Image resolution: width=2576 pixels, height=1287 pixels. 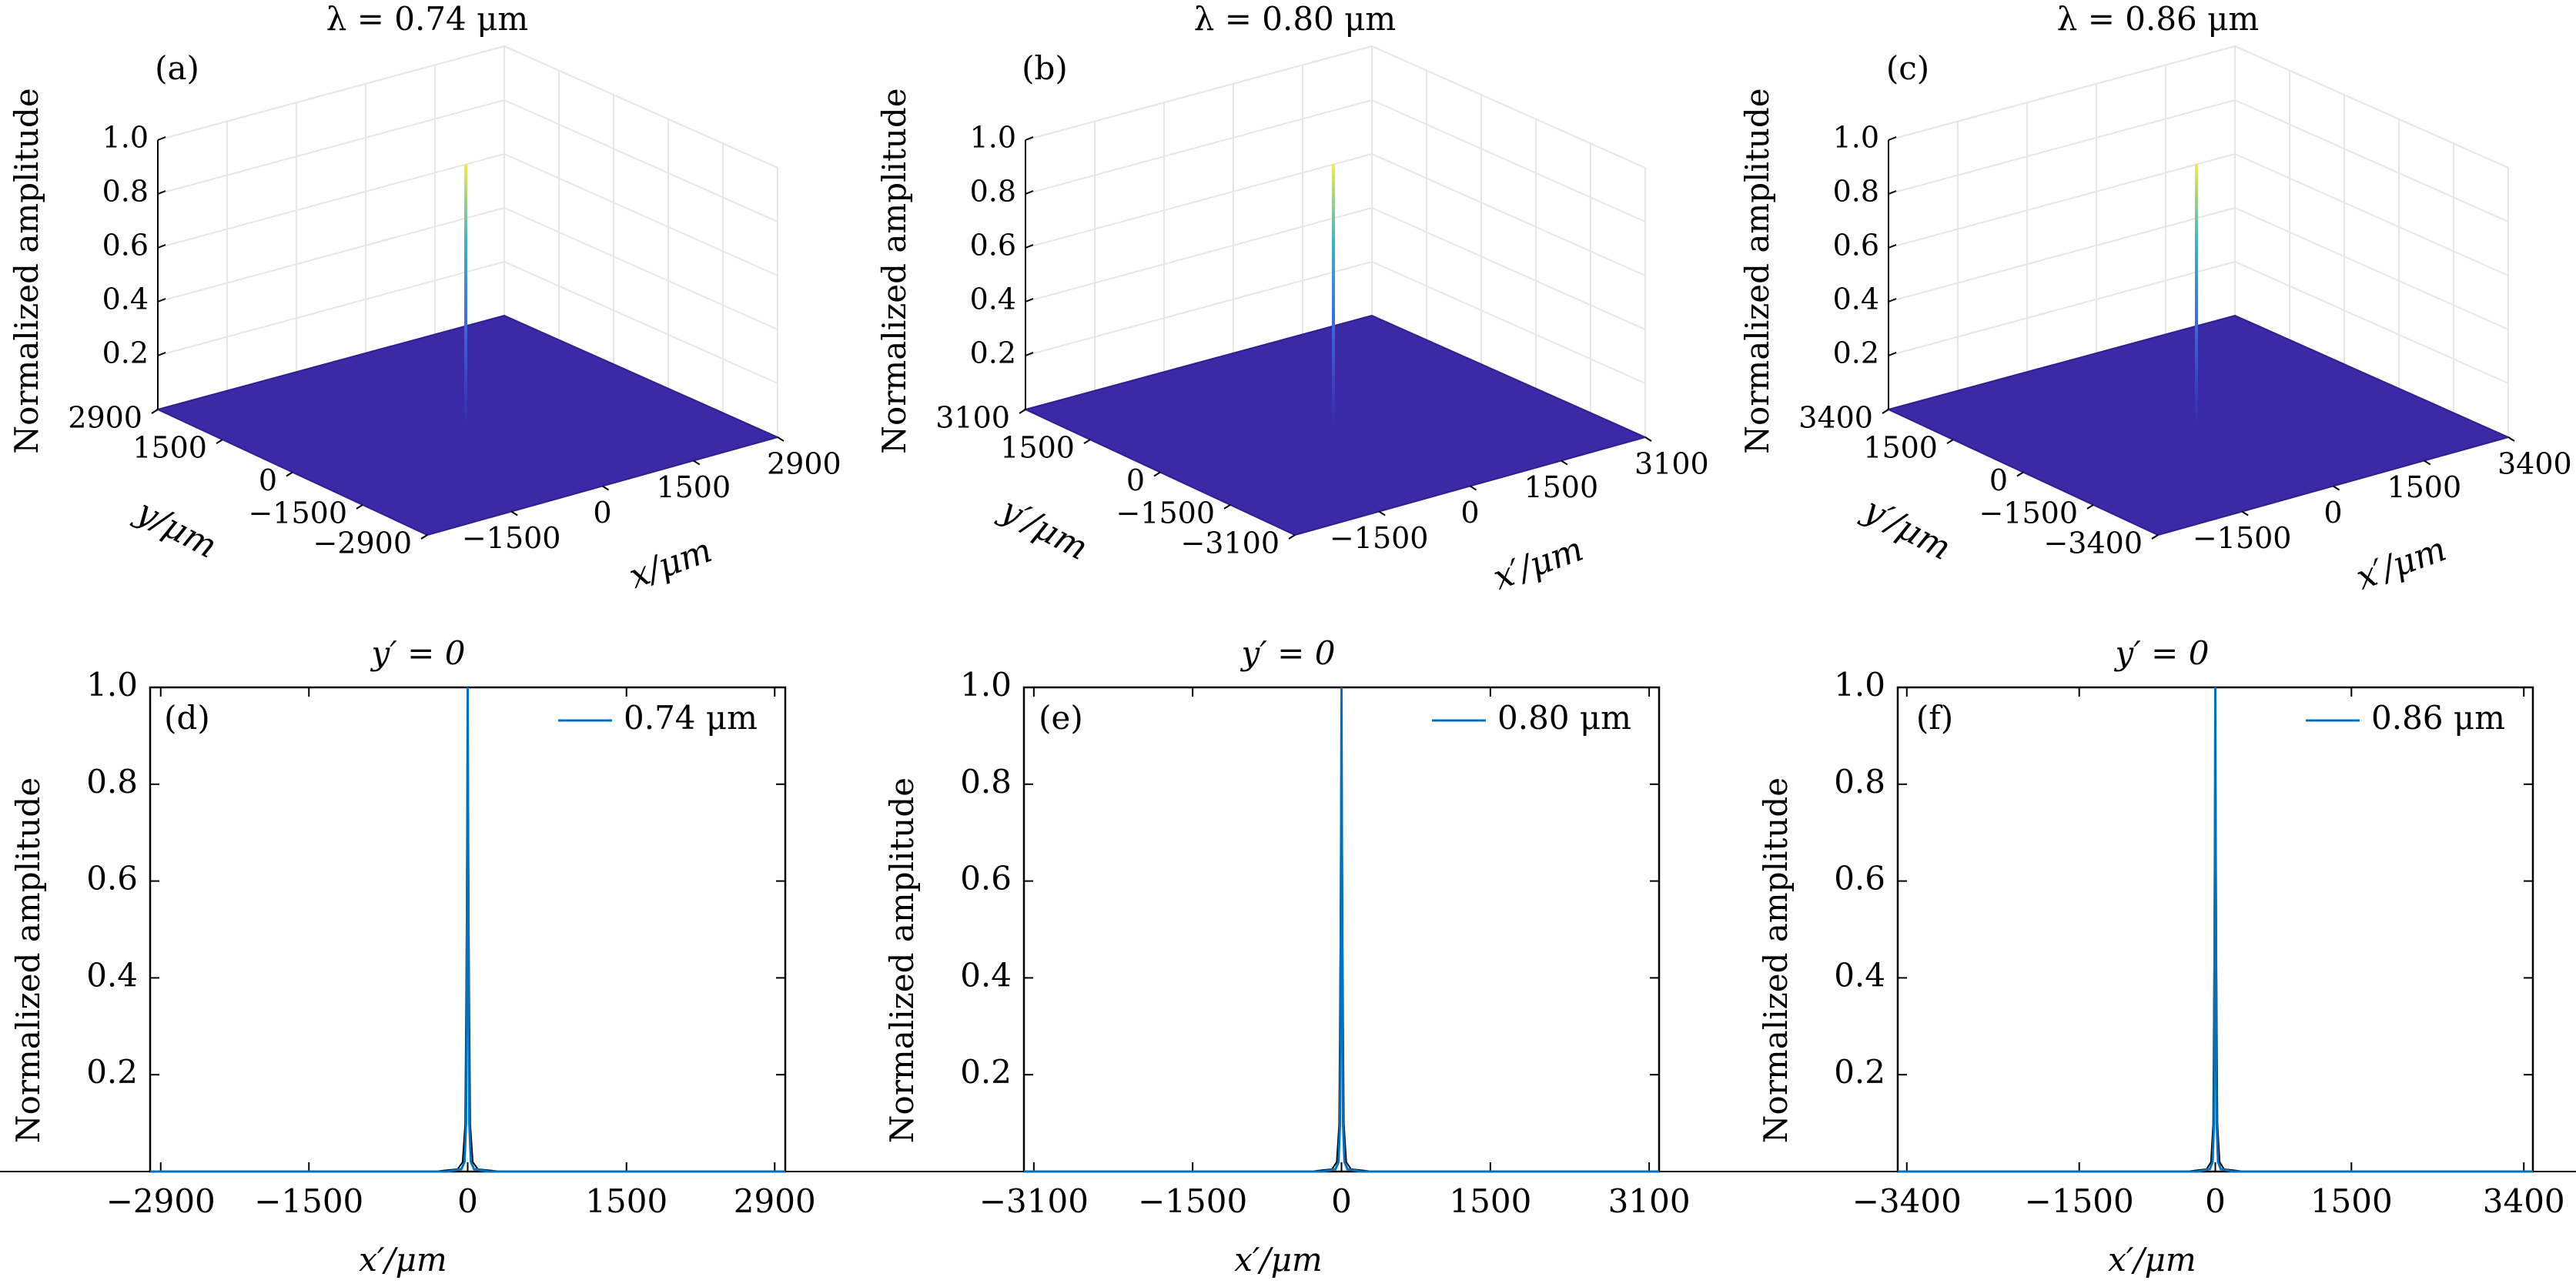 What do you see at coordinates (1166, 513) in the screenshot?
I see `y-tick-label: −1500` at bounding box center [1166, 513].